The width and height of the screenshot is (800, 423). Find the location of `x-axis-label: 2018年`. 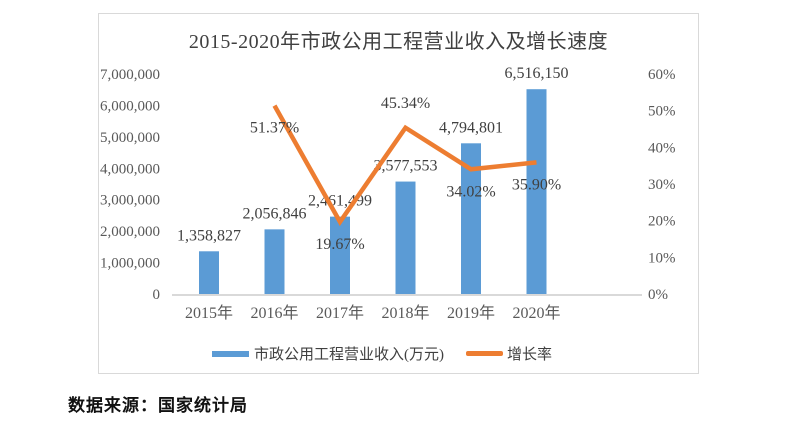

x-axis-label: 2018年 is located at coordinates (405, 313).